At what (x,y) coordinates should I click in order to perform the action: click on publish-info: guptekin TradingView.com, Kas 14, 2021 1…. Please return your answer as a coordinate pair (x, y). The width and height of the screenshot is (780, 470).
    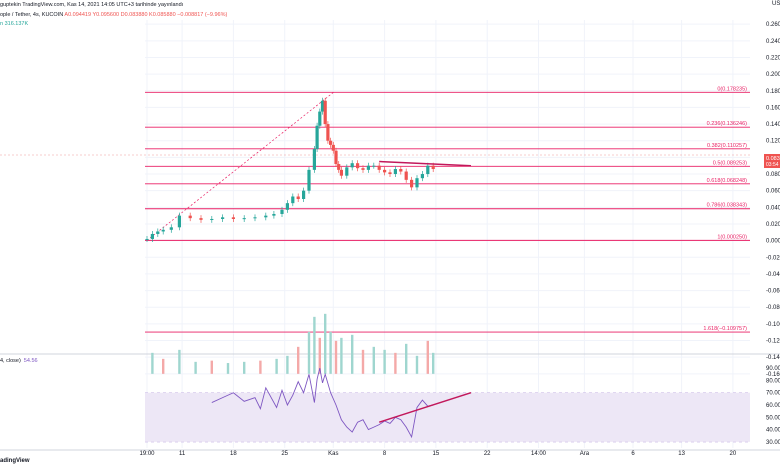
    Looking at the image, I should click on (92, 5).